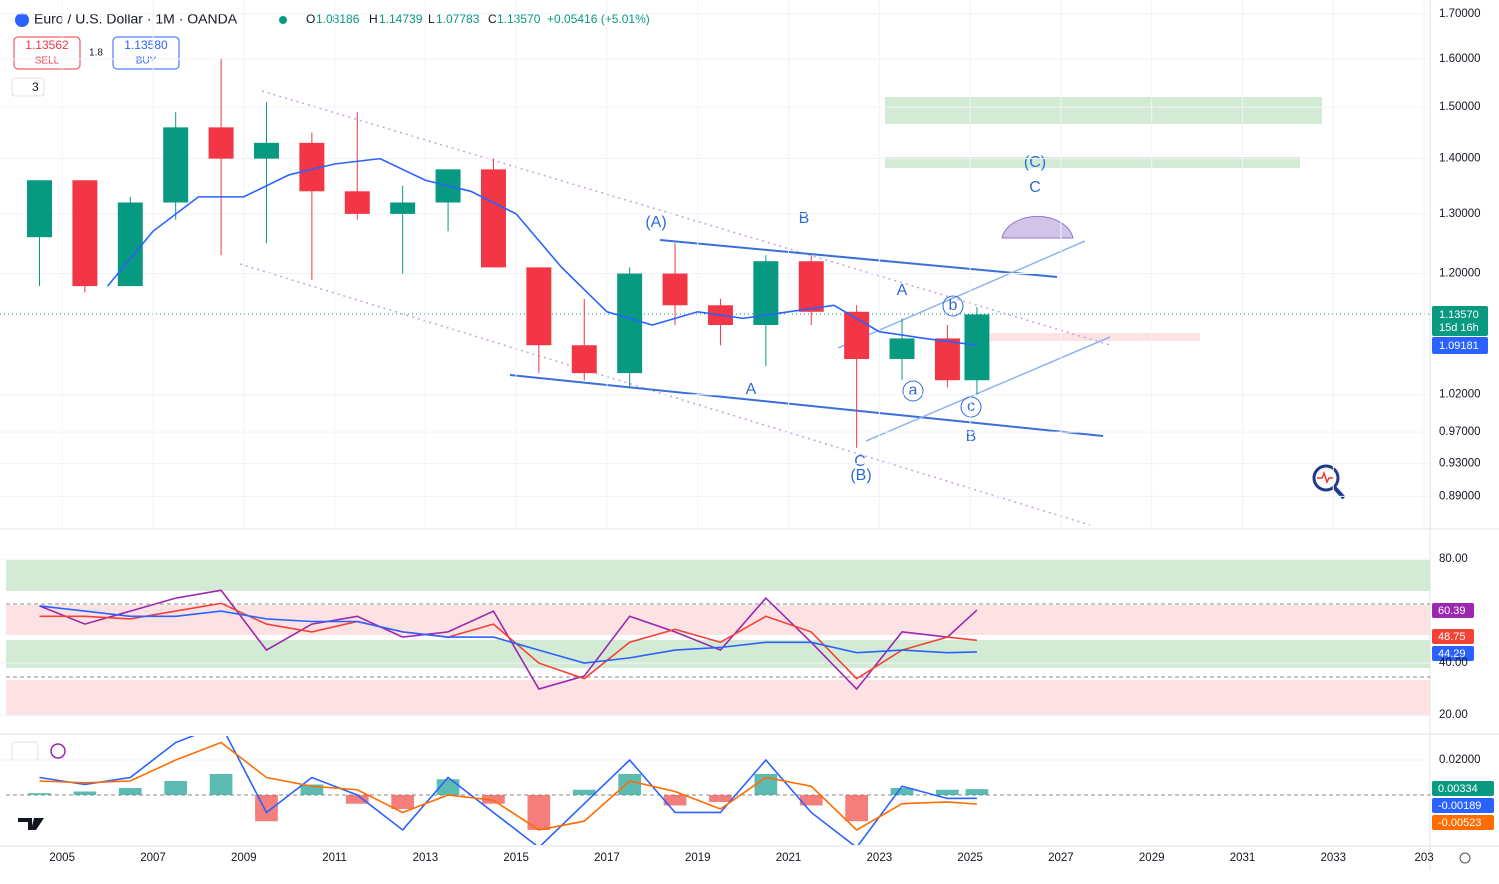  Describe the element at coordinates (1453, 663) in the screenshot. I see `y-tick-label: 40.00` at that location.